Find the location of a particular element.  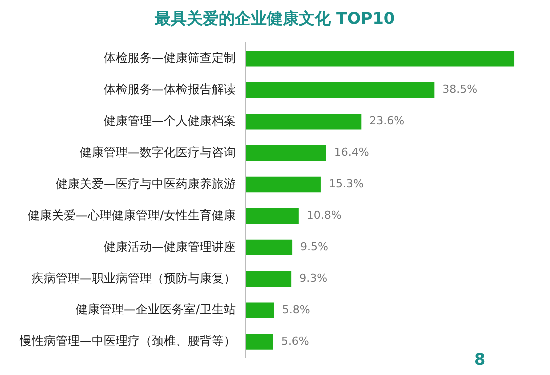

data-label: 23.6% is located at coordinates (387, 121).